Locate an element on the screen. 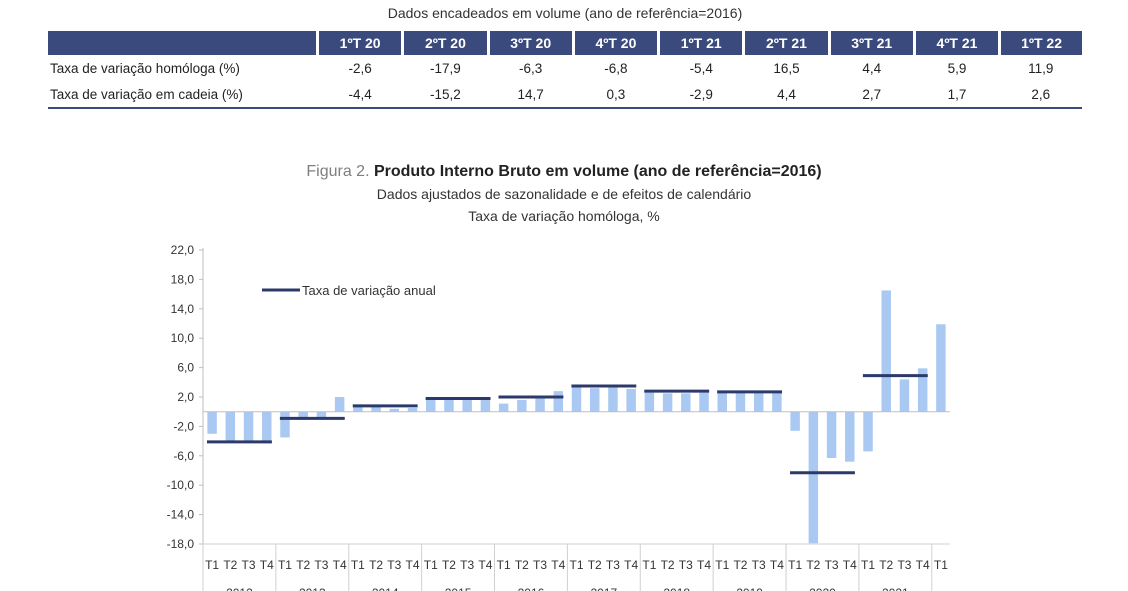 This screenshot has width=1128, height=591. table-cell: 11,9 is located at coordinates (1041, 68).